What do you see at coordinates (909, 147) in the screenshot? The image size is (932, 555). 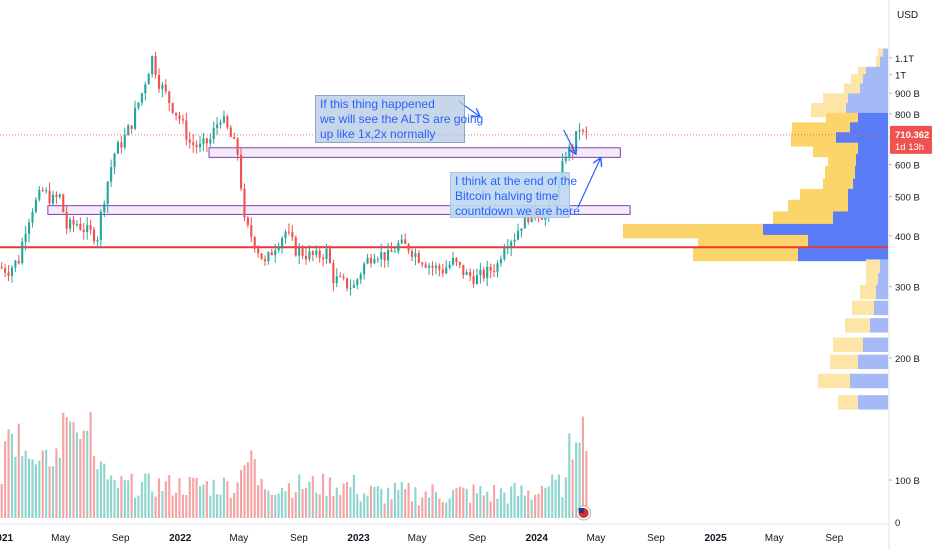 I see `last-price-countdown: 1d 13h` at bounding box center [909, 147].